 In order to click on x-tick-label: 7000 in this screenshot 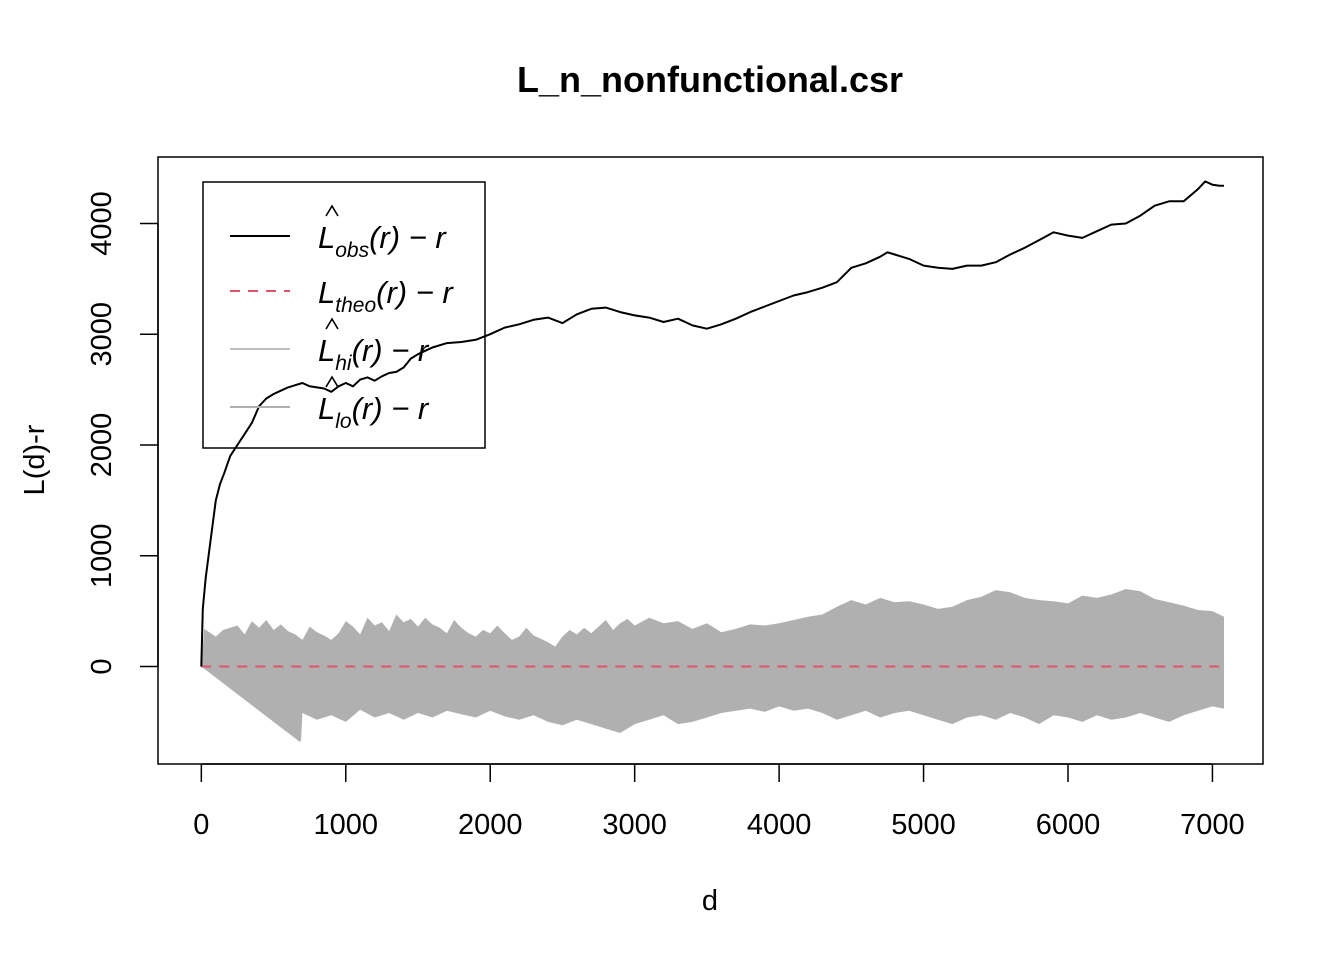, I will do `click(1212, 825)`.